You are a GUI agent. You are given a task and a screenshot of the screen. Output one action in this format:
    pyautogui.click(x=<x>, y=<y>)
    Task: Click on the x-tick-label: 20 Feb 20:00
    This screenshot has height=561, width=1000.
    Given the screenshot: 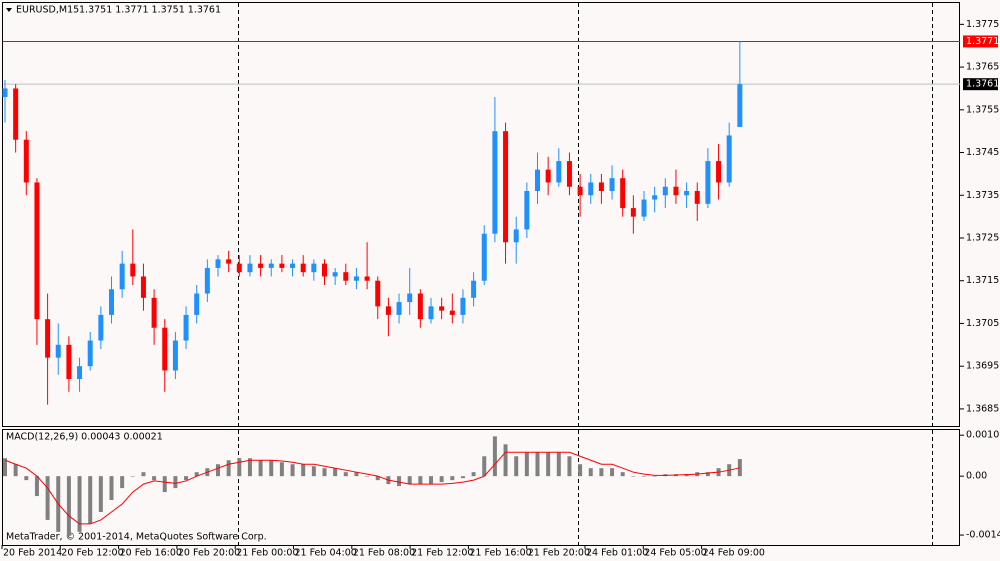 What is the action you would take?
    pyautogui.click(x=209, y=553)
    